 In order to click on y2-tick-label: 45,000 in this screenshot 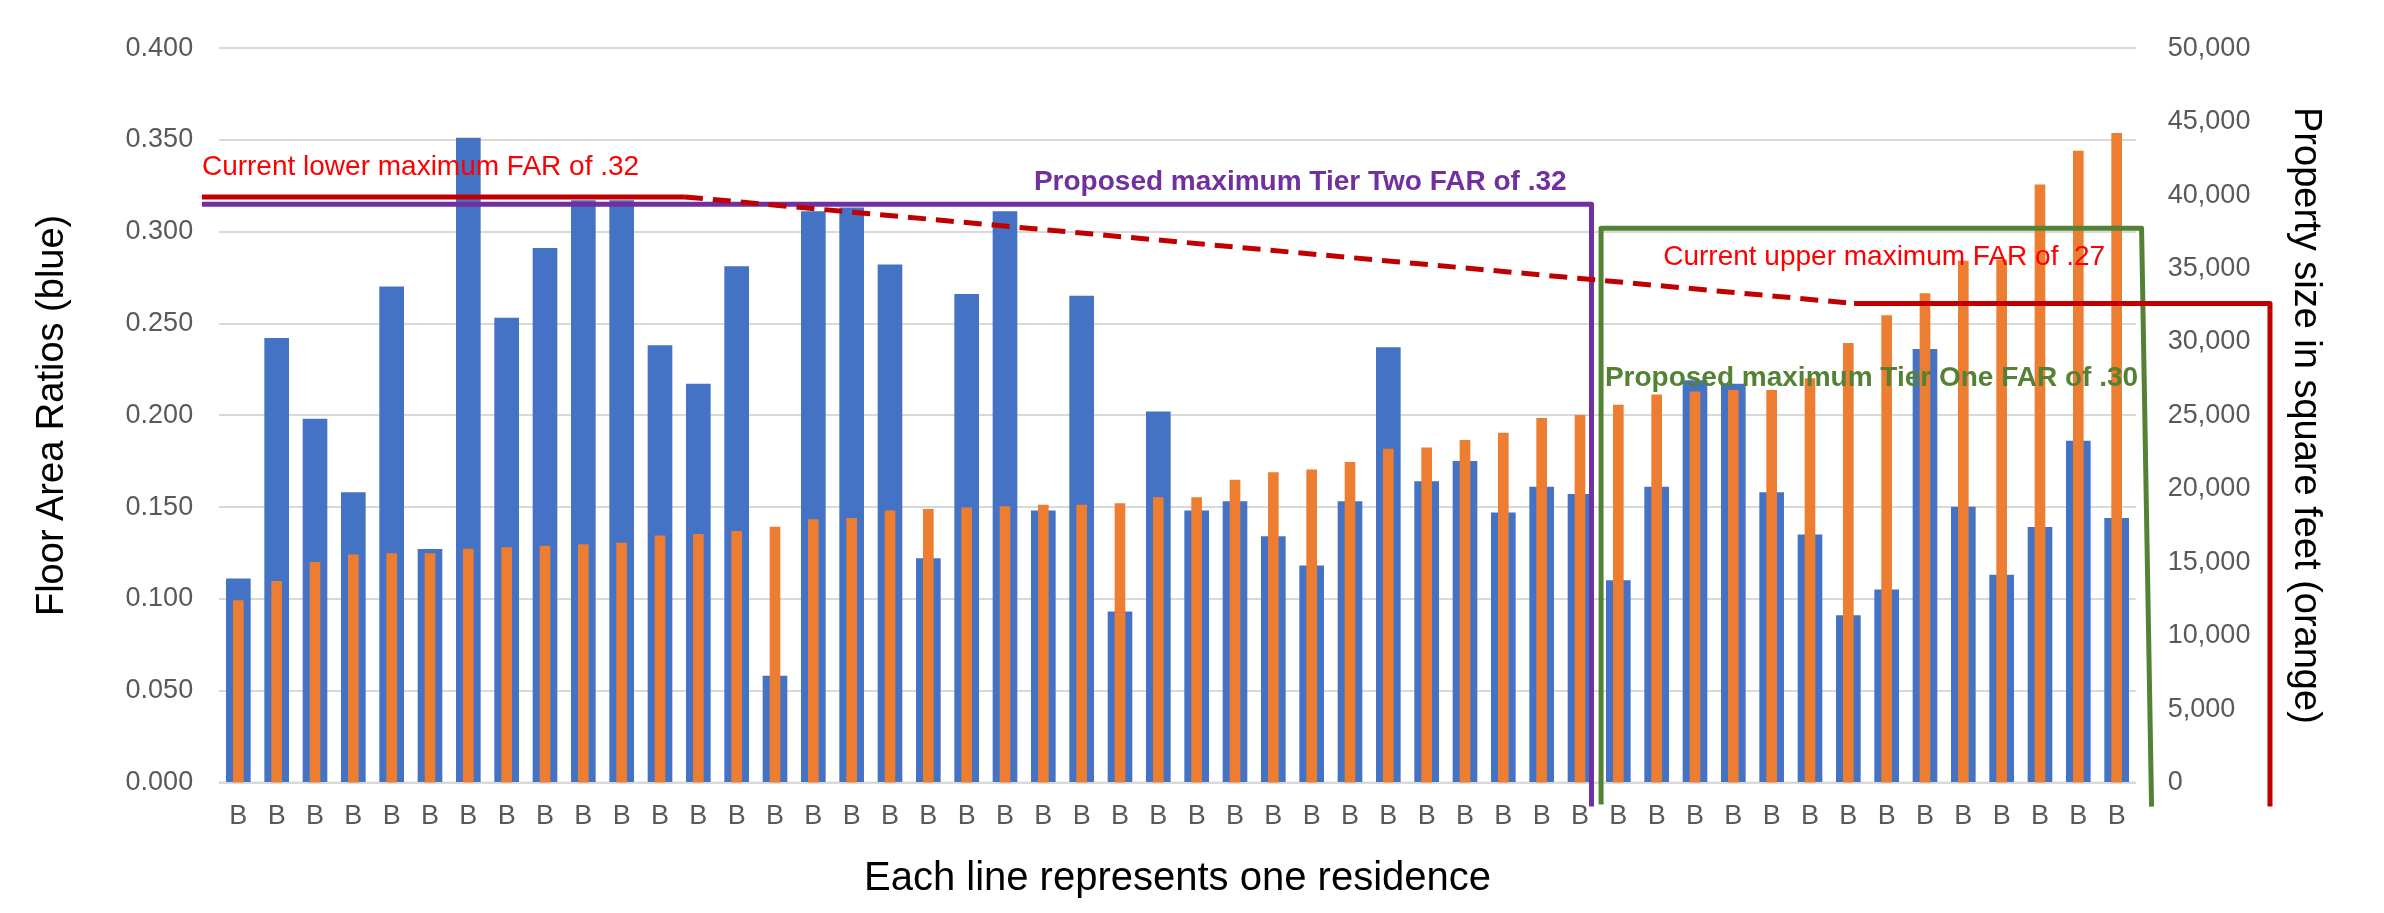, I will do `click(2209, 120)`.